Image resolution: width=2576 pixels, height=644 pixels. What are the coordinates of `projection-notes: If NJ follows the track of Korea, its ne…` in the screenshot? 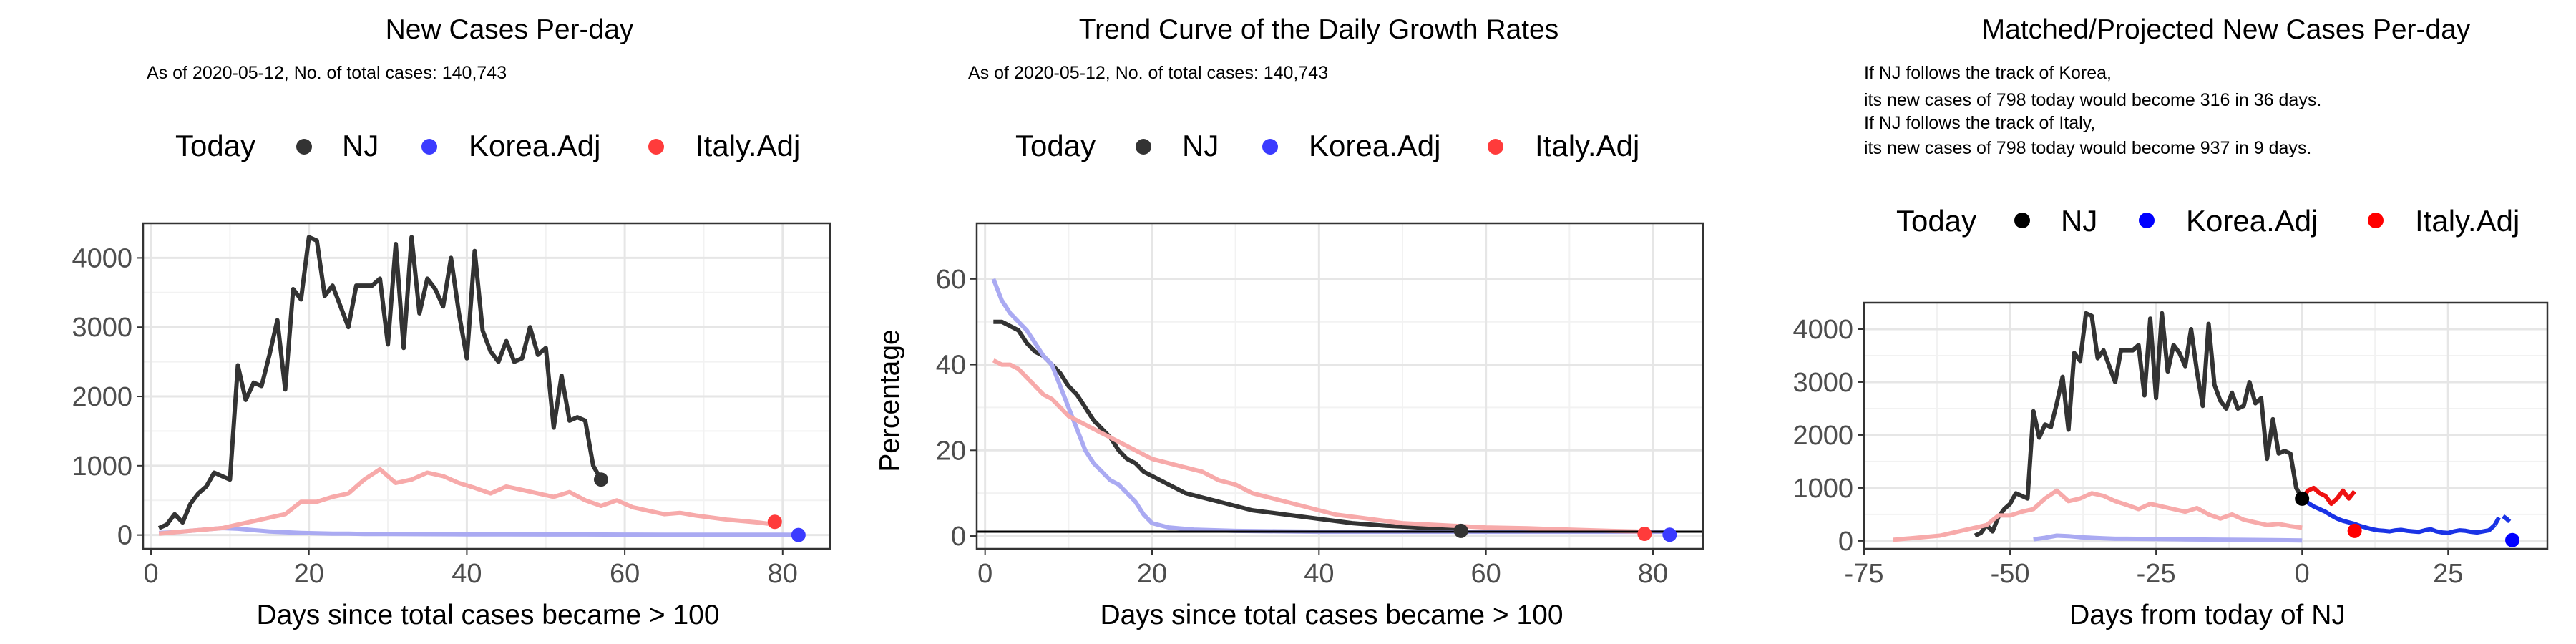 It's located at (2092, 110).